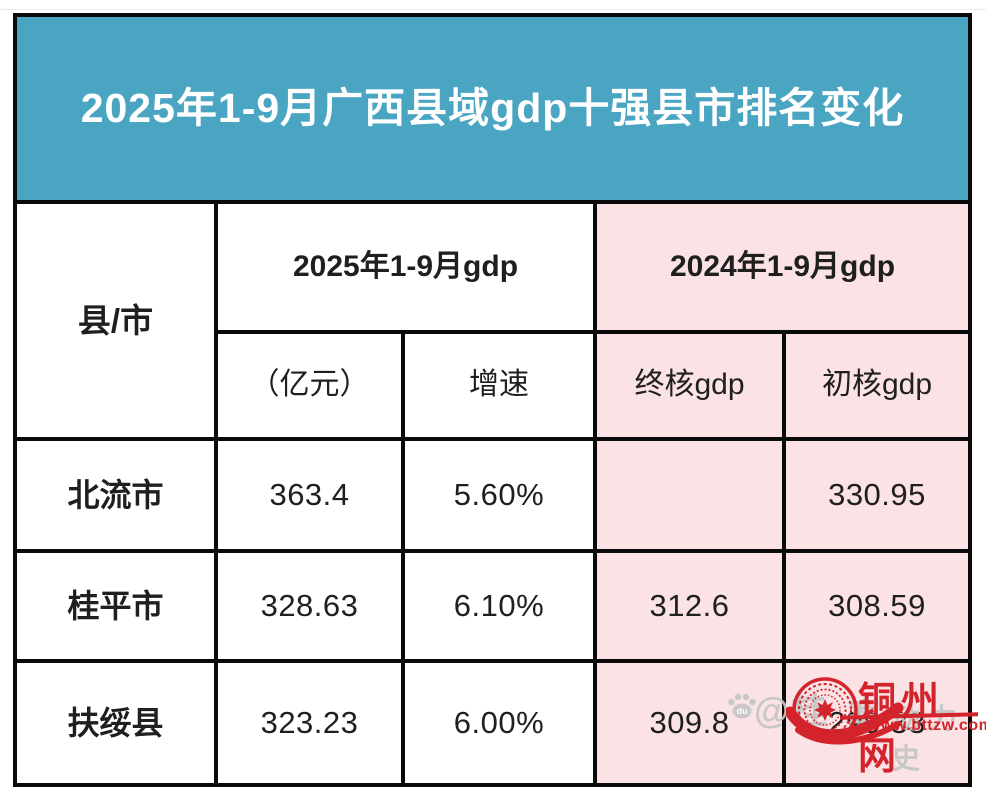 This screenshot has width=986, height=787. Describe the element at coordinates (877, 495) in the screenshot. I see `row-initial-2024: 330.95` at that location.